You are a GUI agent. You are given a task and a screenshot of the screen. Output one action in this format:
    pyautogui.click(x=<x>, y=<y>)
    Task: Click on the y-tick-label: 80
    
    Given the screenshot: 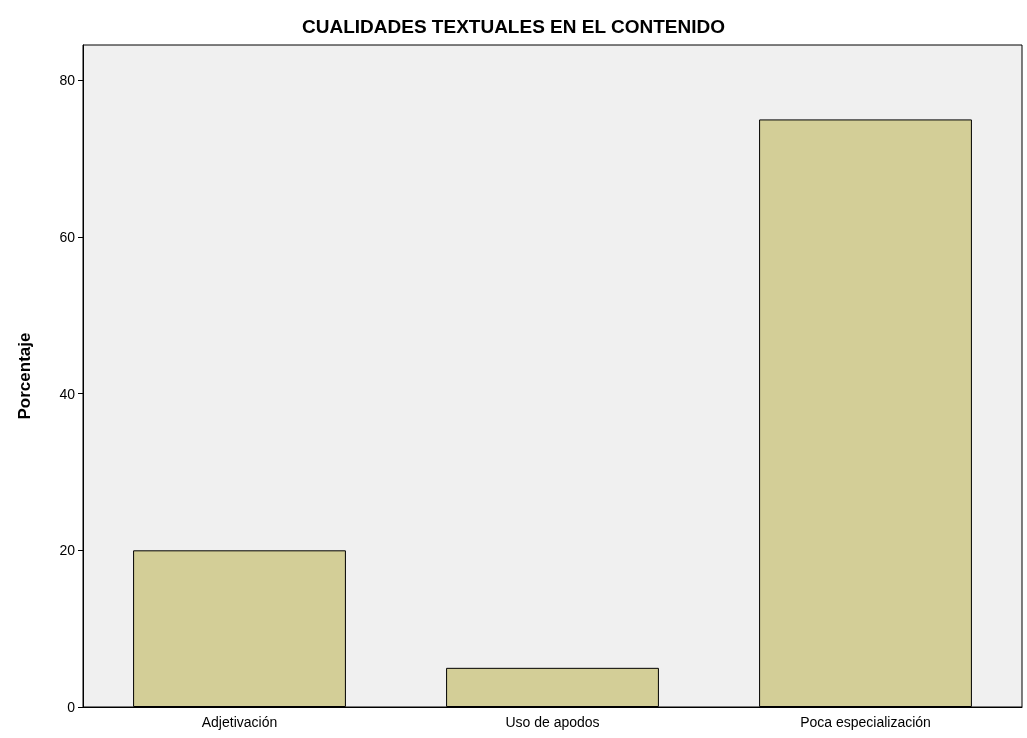 What is the action you would take?
    pyautogui.click(x=67, y=80)
    